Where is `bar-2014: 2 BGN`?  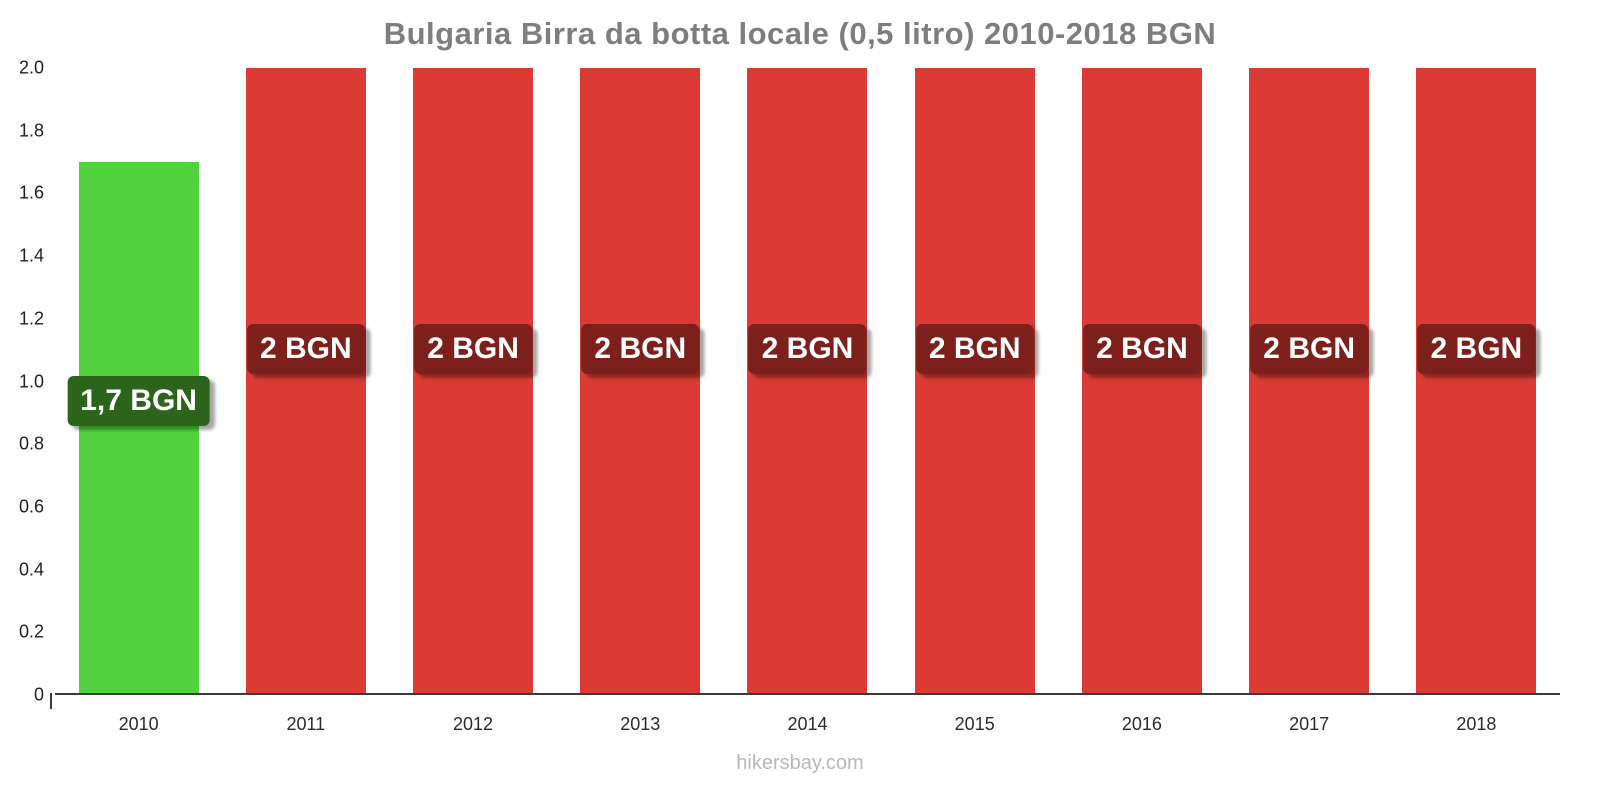
bar-2014: 2 BGN is located at coordinates (807, 380).